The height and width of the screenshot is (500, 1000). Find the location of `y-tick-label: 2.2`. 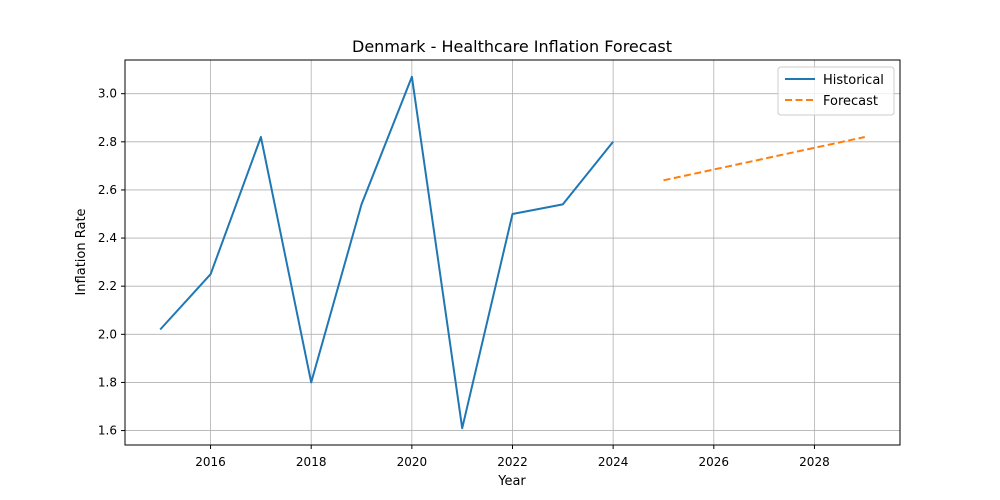

y-tick-label: 2.2 is located at coordinates (107, 286).